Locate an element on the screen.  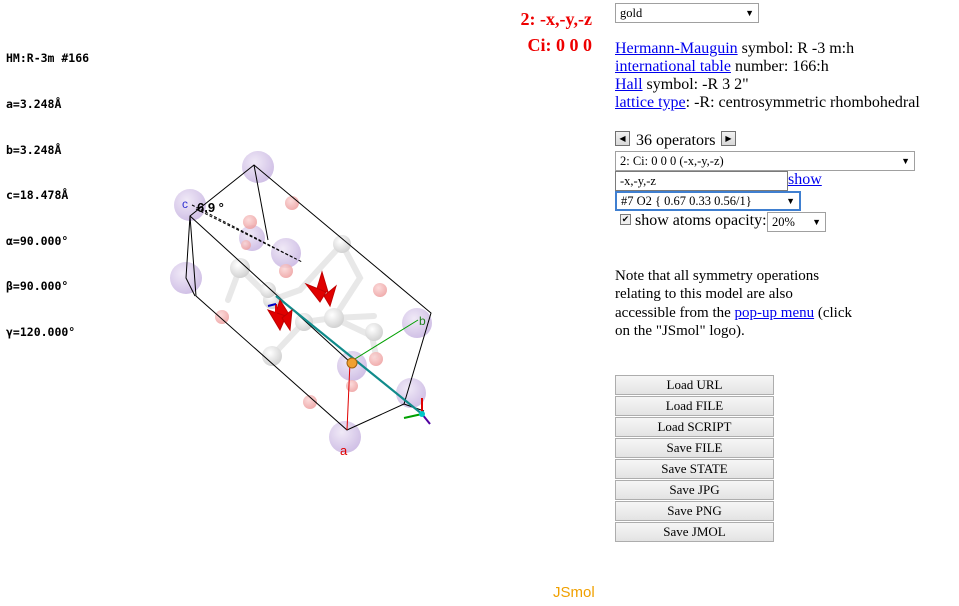
hm-text: symbol: R -3 m:h is located at coordinates (796, 48).